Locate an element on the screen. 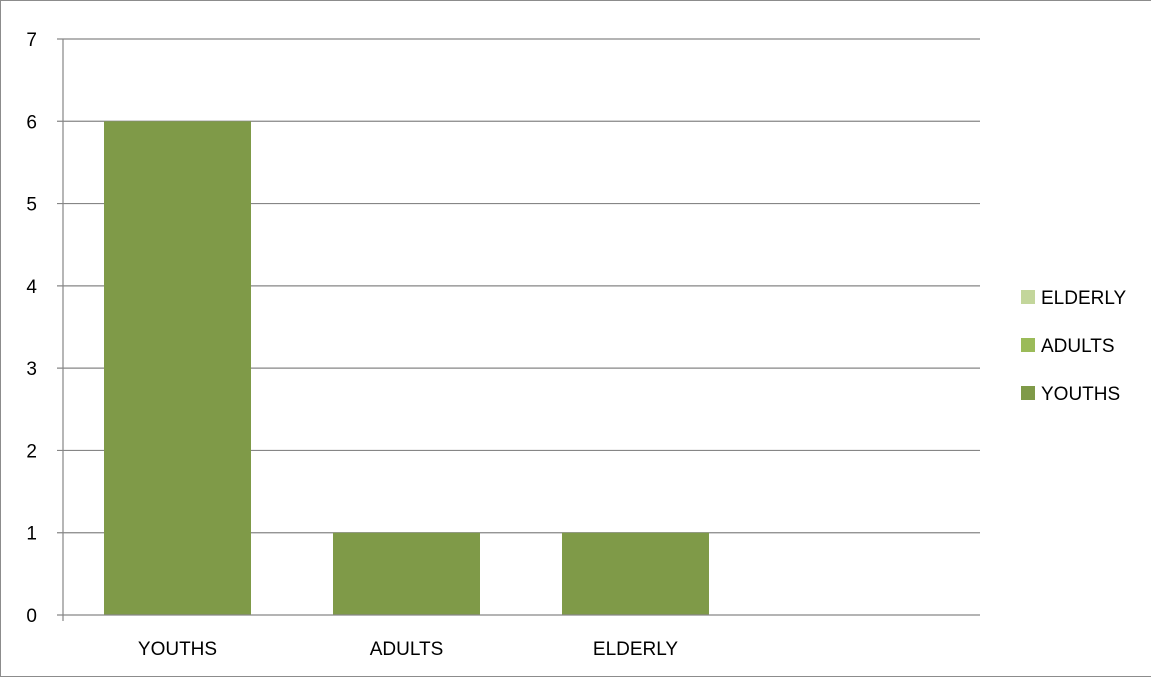  legend-swatch-youths is located at coordinates (1028, 393).